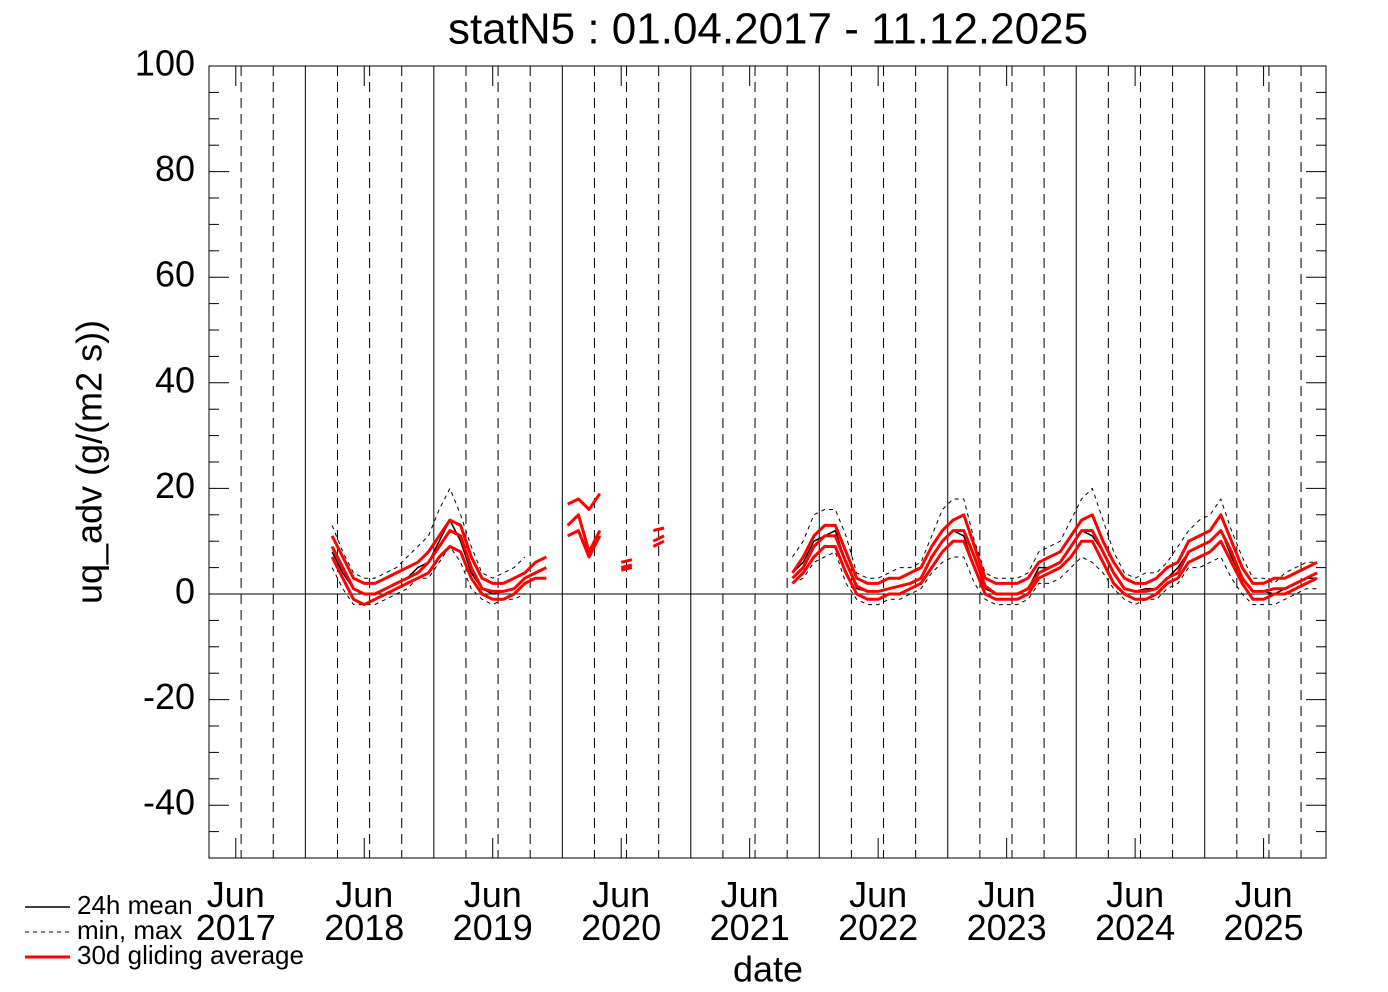 The height and width of the screenshot is (992, 1388). What do you see at coordinates (1006, 911) in the screenshot?
I see `x-tick-label: Jun 2023` at bounding box center [1006, 911].